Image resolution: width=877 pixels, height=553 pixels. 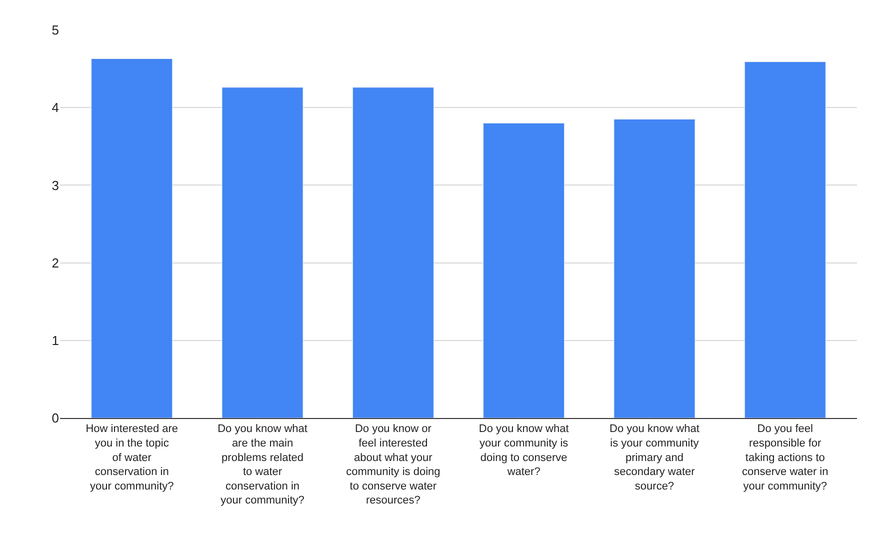 What do you see at coordinates (393, 465) in the screenshot?
I see `x-tick-label: Do you know or feel interested about what your community is doing to conserve water resources?` at bounding box center [393, 465].